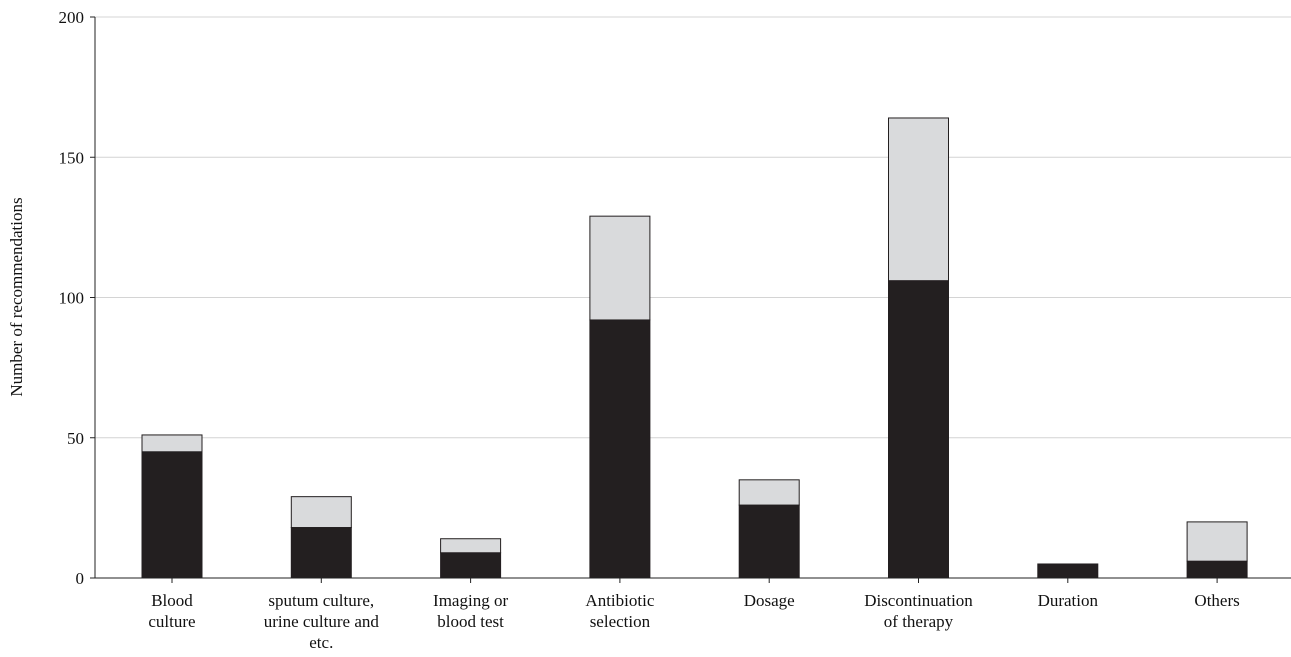 The height and width of the screenshot is (657, 1291). I want to click on y-tick-label: 200, so click(72, 17).